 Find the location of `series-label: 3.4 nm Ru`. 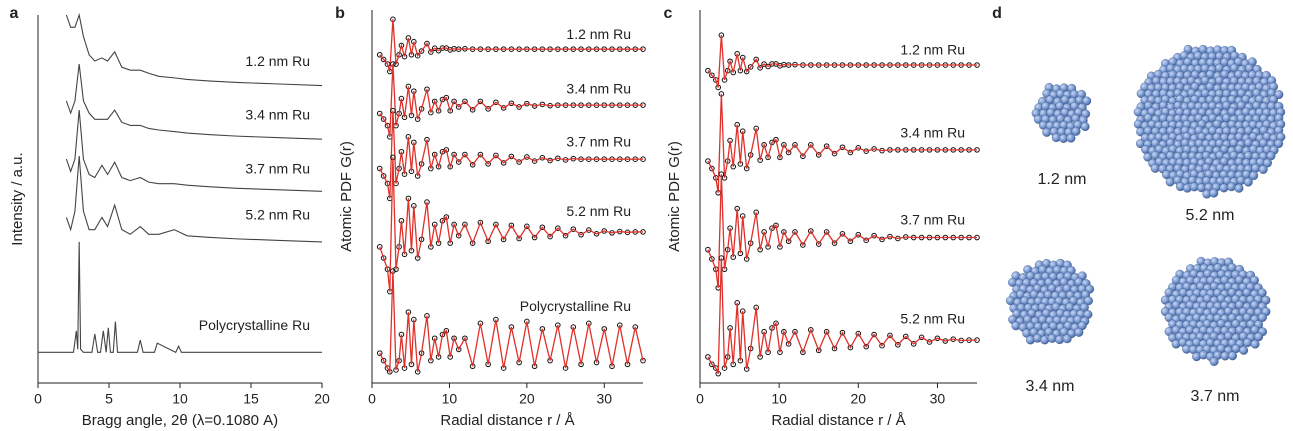

series-label: 3.4 nm Ru is located at coordinates (932, 133).